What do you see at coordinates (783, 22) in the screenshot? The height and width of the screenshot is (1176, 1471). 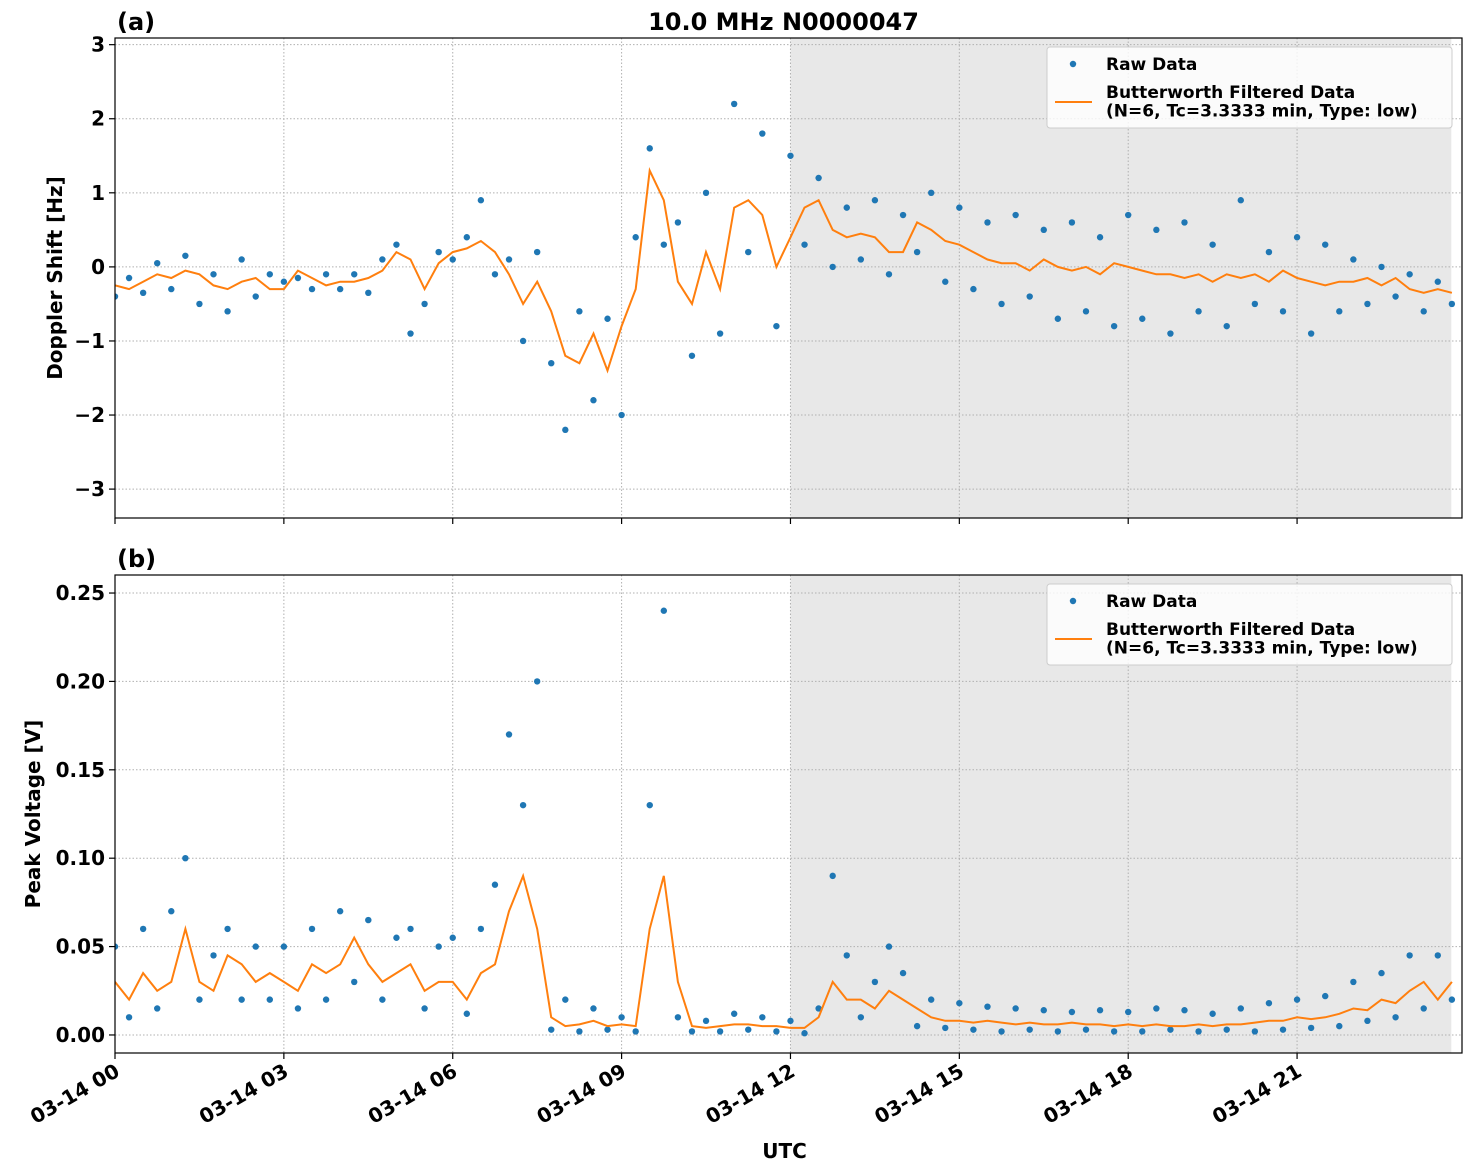 I see `chart-title: 10.0 MHz N0000047` at bounding box center [783, 22].